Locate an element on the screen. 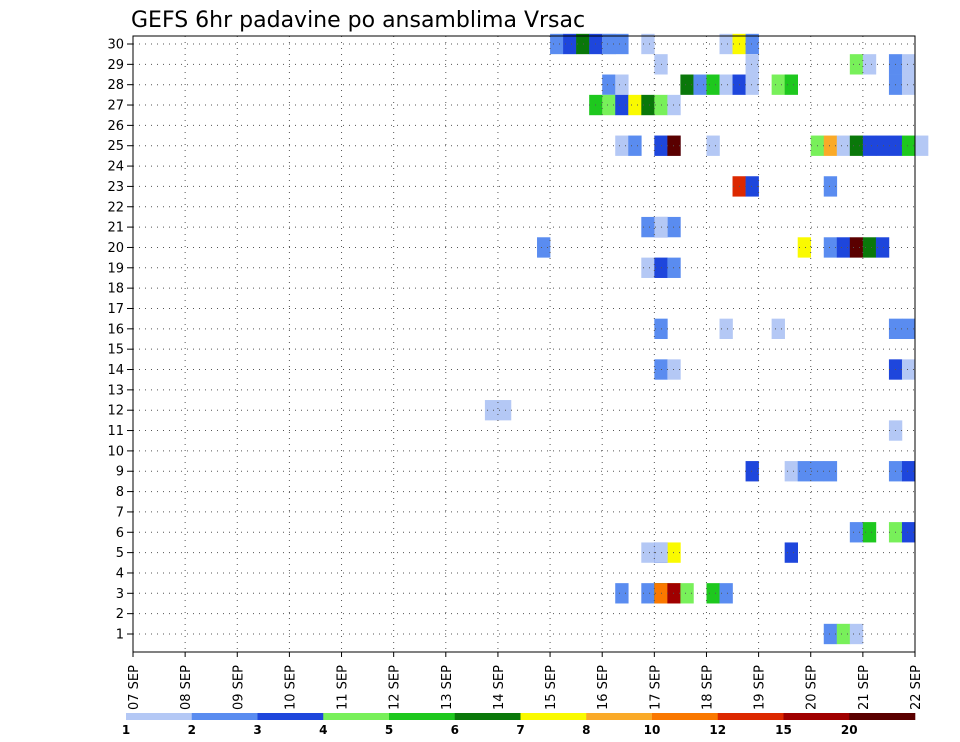 The width and height of the screenshot is (960, 742). y-tick-label: 24 is located at coordinates (115, 167).